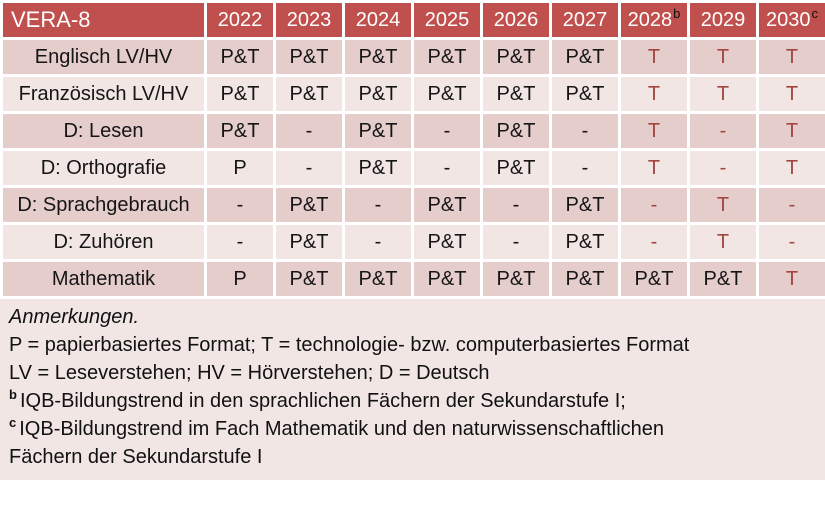  I want to click on table-row: Französisch LV/HV P&T P&T P&T P&T P&T P&T T T T, so click(412, 94).